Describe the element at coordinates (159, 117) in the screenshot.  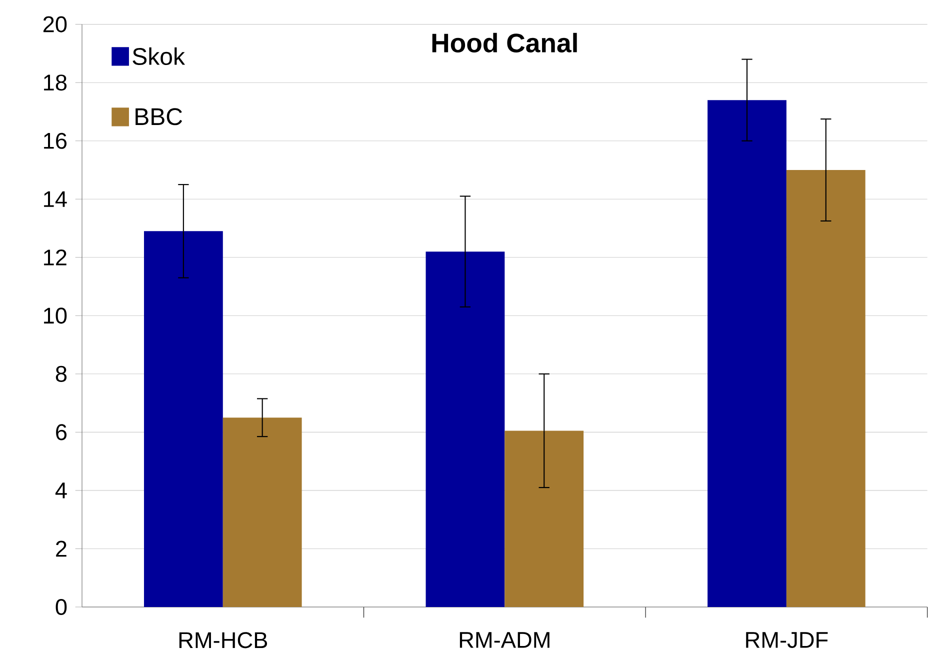
I see `legend-label: BBC` at that location.